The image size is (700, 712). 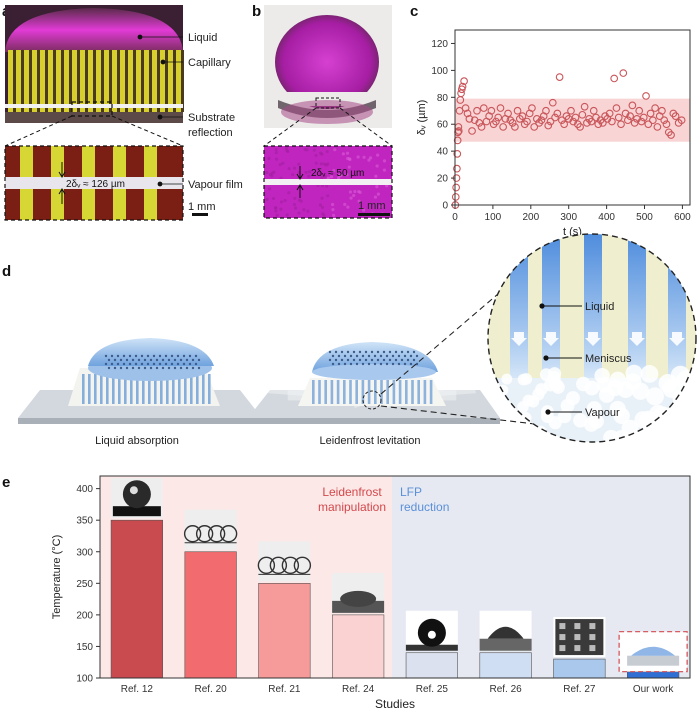 I want to click on bar-our-work, so click(x=653, y=675).